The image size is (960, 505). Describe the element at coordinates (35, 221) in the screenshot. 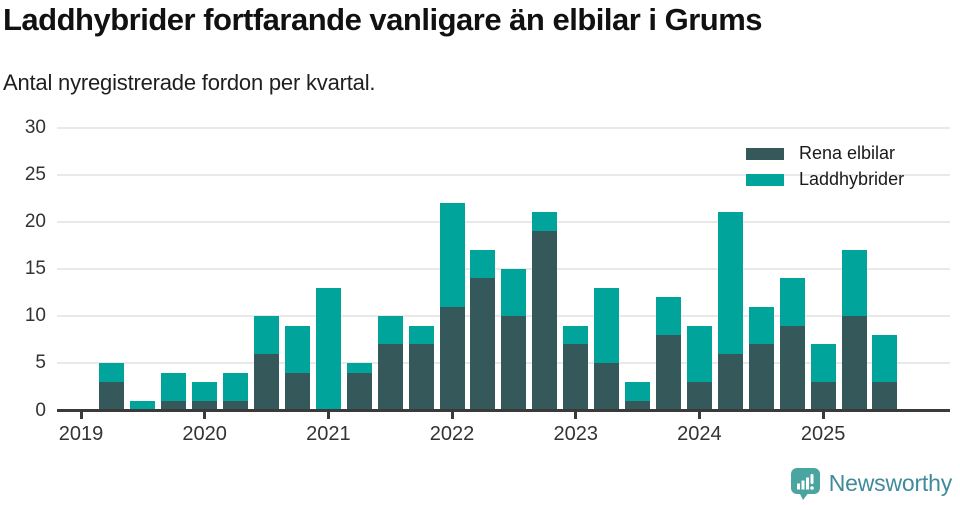

I see `y-axis-tick-label: 20` at that location.